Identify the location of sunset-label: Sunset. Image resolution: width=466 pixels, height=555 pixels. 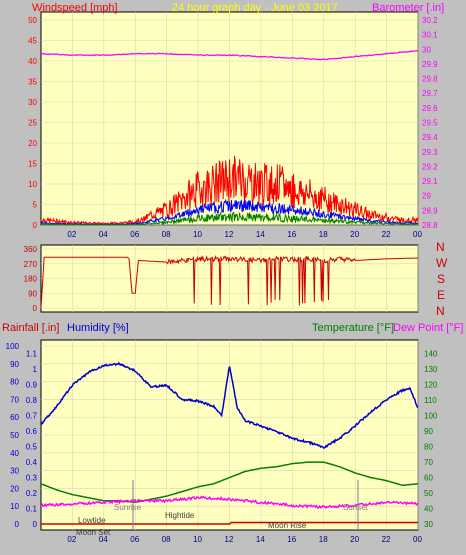
(356, 507).